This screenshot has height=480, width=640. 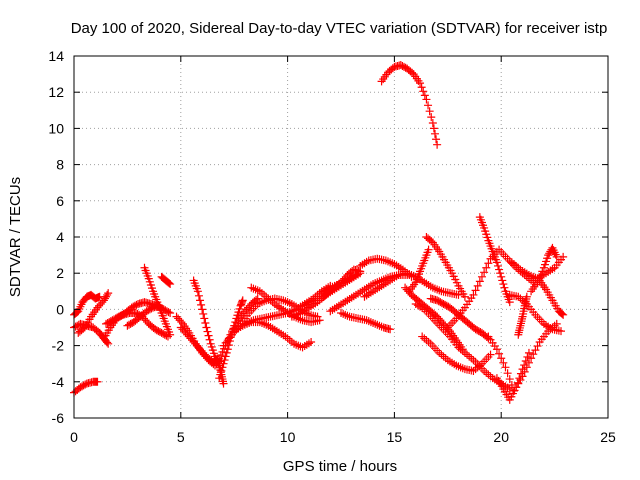 What do you see at coordinates (340, 466) in the screenshot?
I see `x-axis-label: GPS time / hours` at bounding box center [340, 466].